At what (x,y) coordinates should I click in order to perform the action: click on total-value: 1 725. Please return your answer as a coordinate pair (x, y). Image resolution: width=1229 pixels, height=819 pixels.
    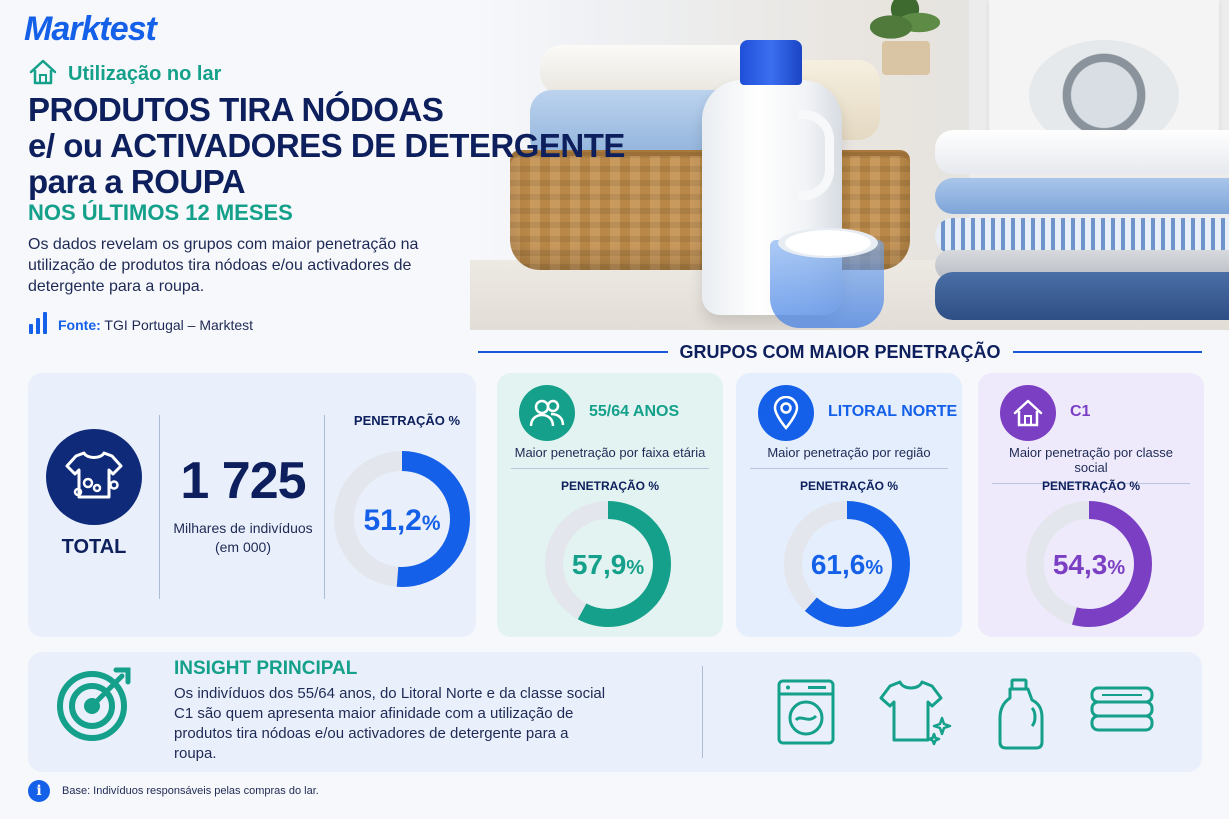
    Looking at the image, I should click on (243, 481).